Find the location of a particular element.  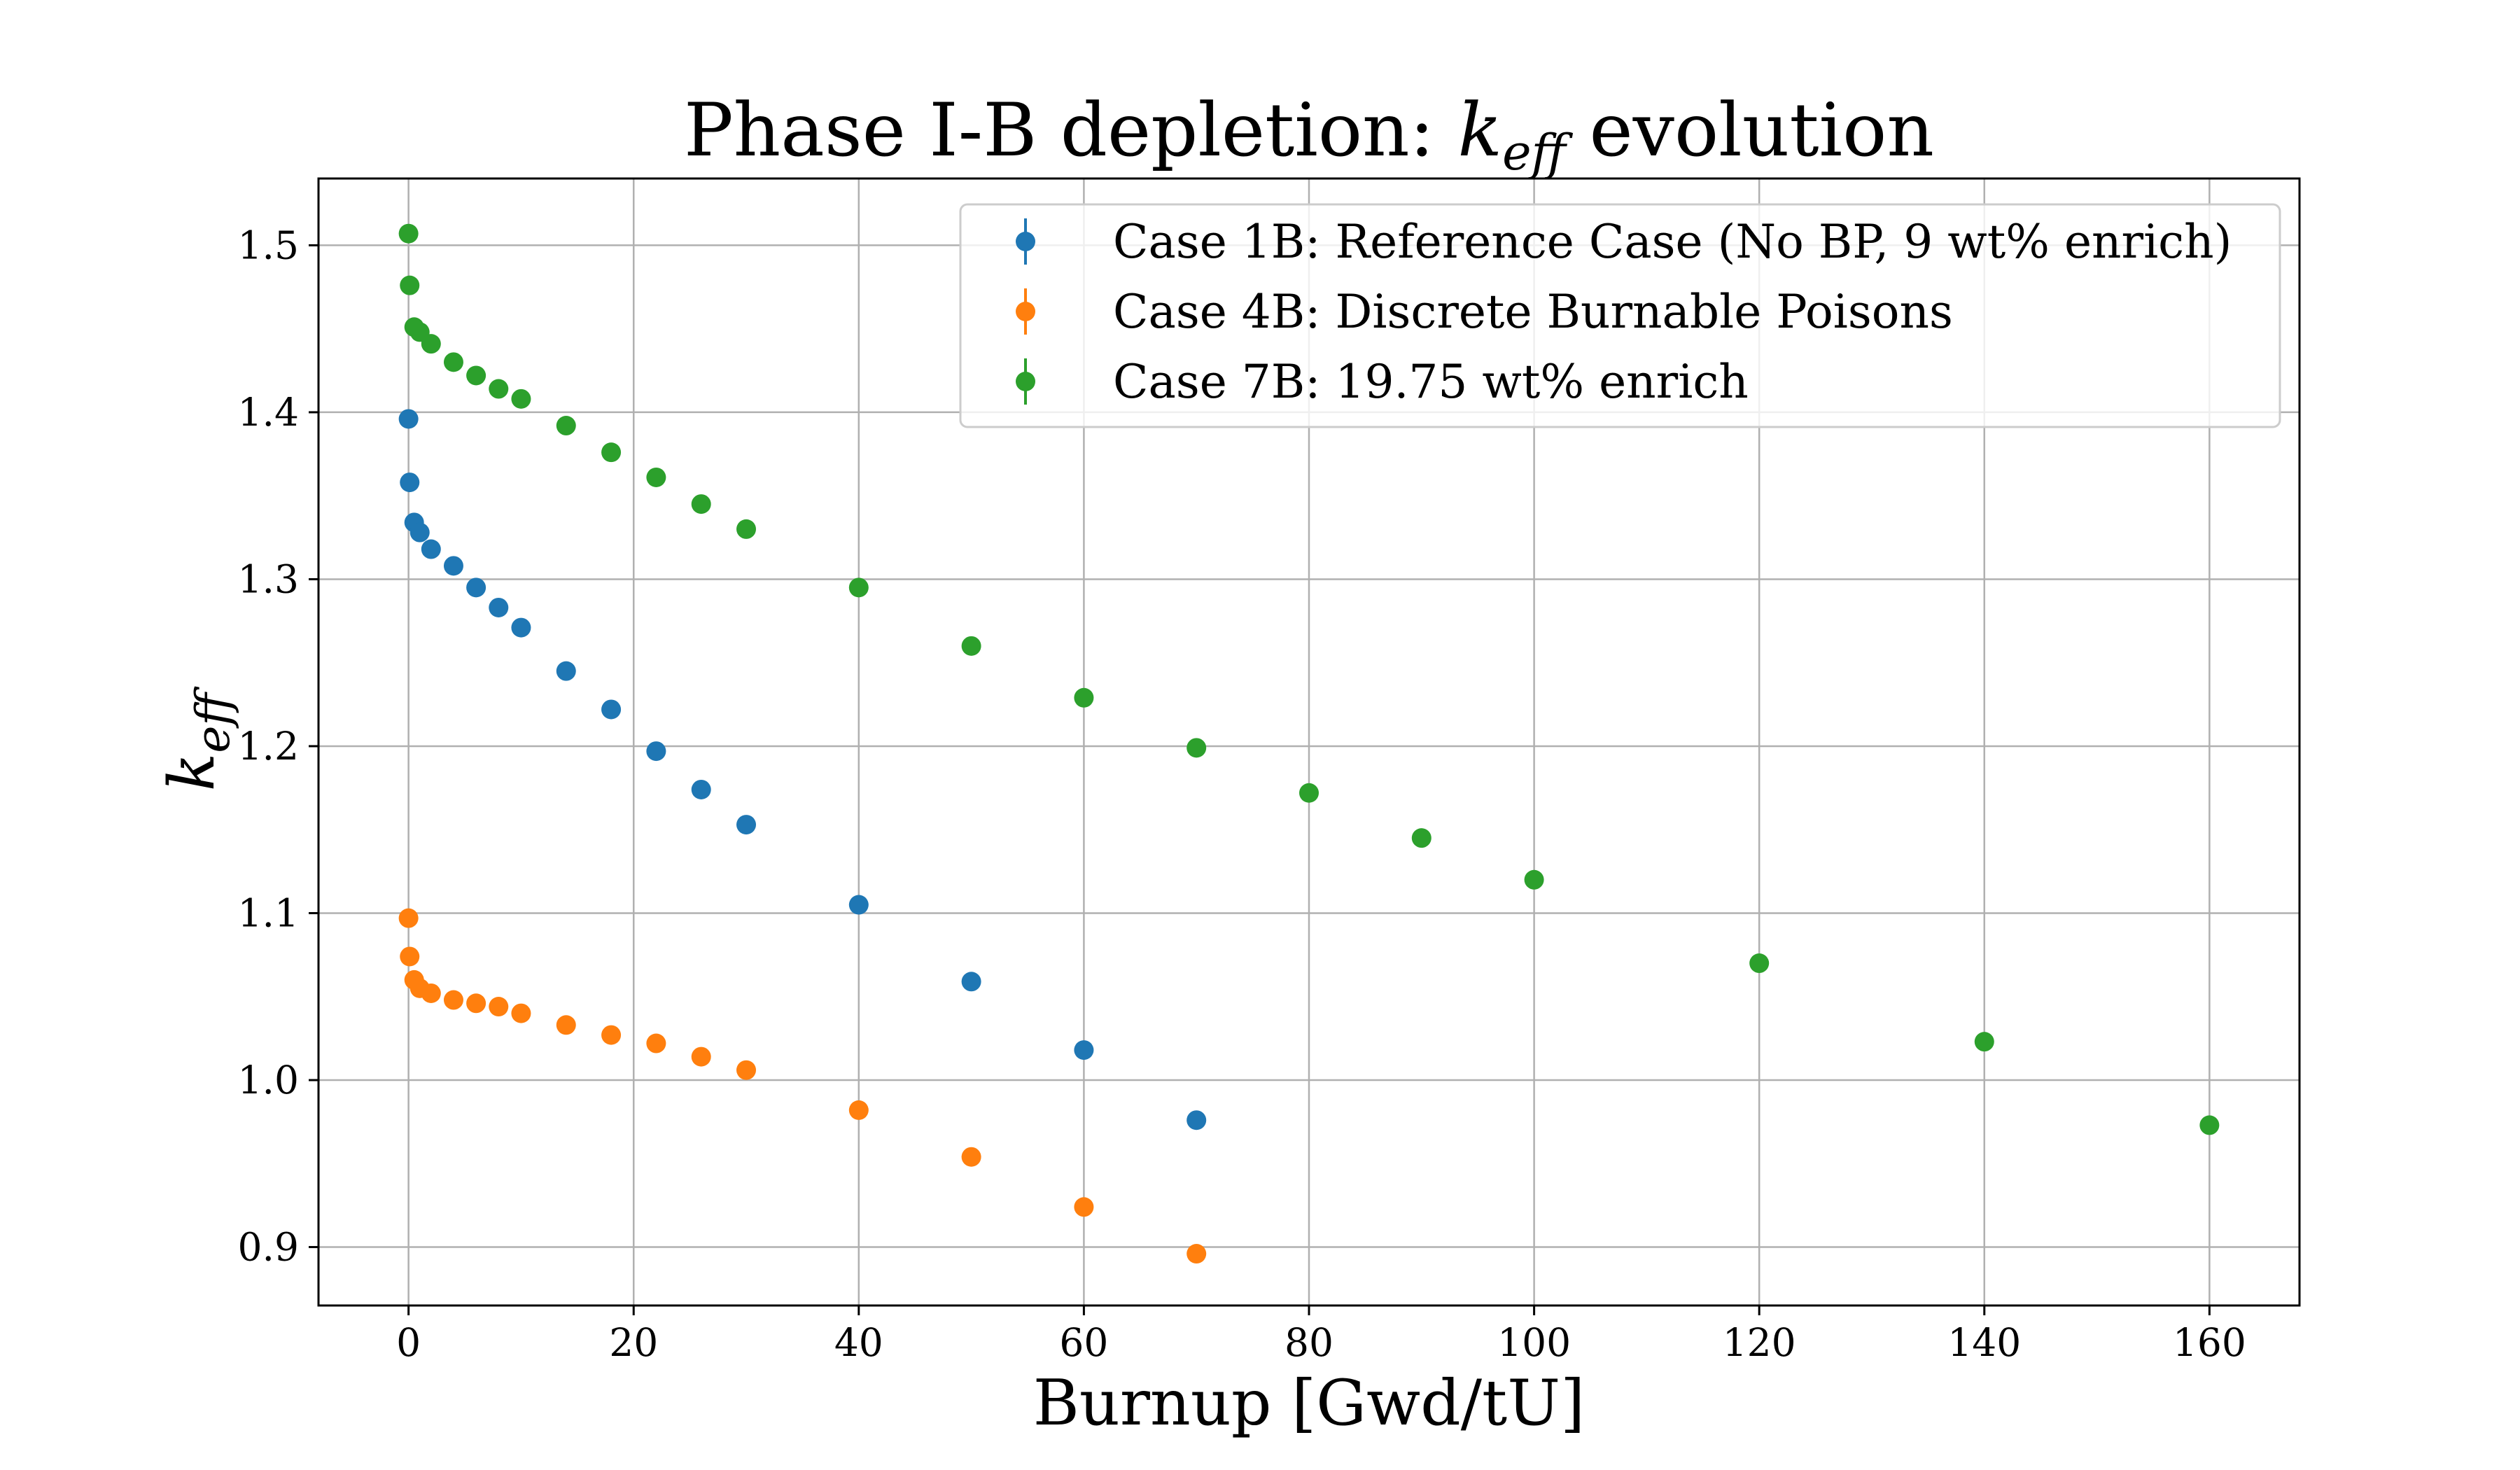

x-tick-label: 100 is located at coordinates (1534, 1342).